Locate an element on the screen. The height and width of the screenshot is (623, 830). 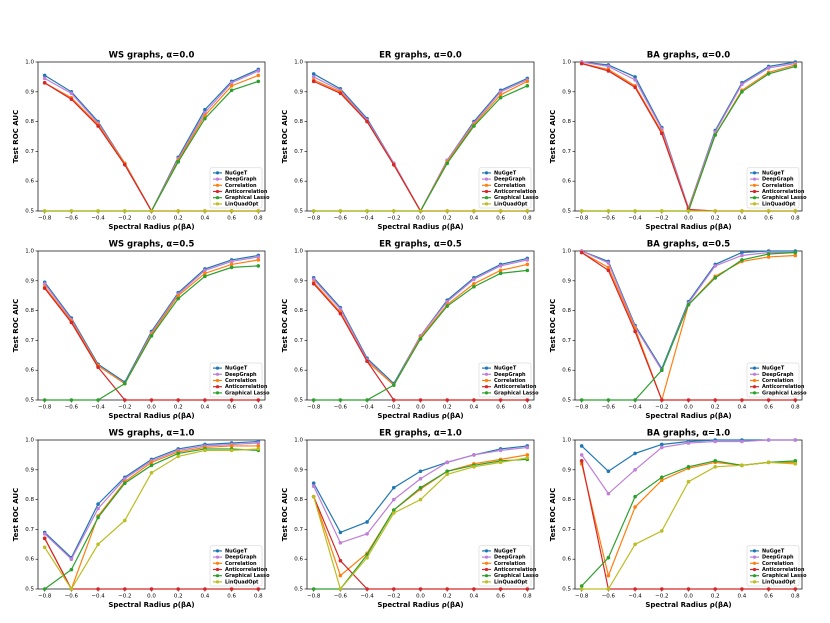
legend-label: Anticorrelation is located at coordinates (783, 570).